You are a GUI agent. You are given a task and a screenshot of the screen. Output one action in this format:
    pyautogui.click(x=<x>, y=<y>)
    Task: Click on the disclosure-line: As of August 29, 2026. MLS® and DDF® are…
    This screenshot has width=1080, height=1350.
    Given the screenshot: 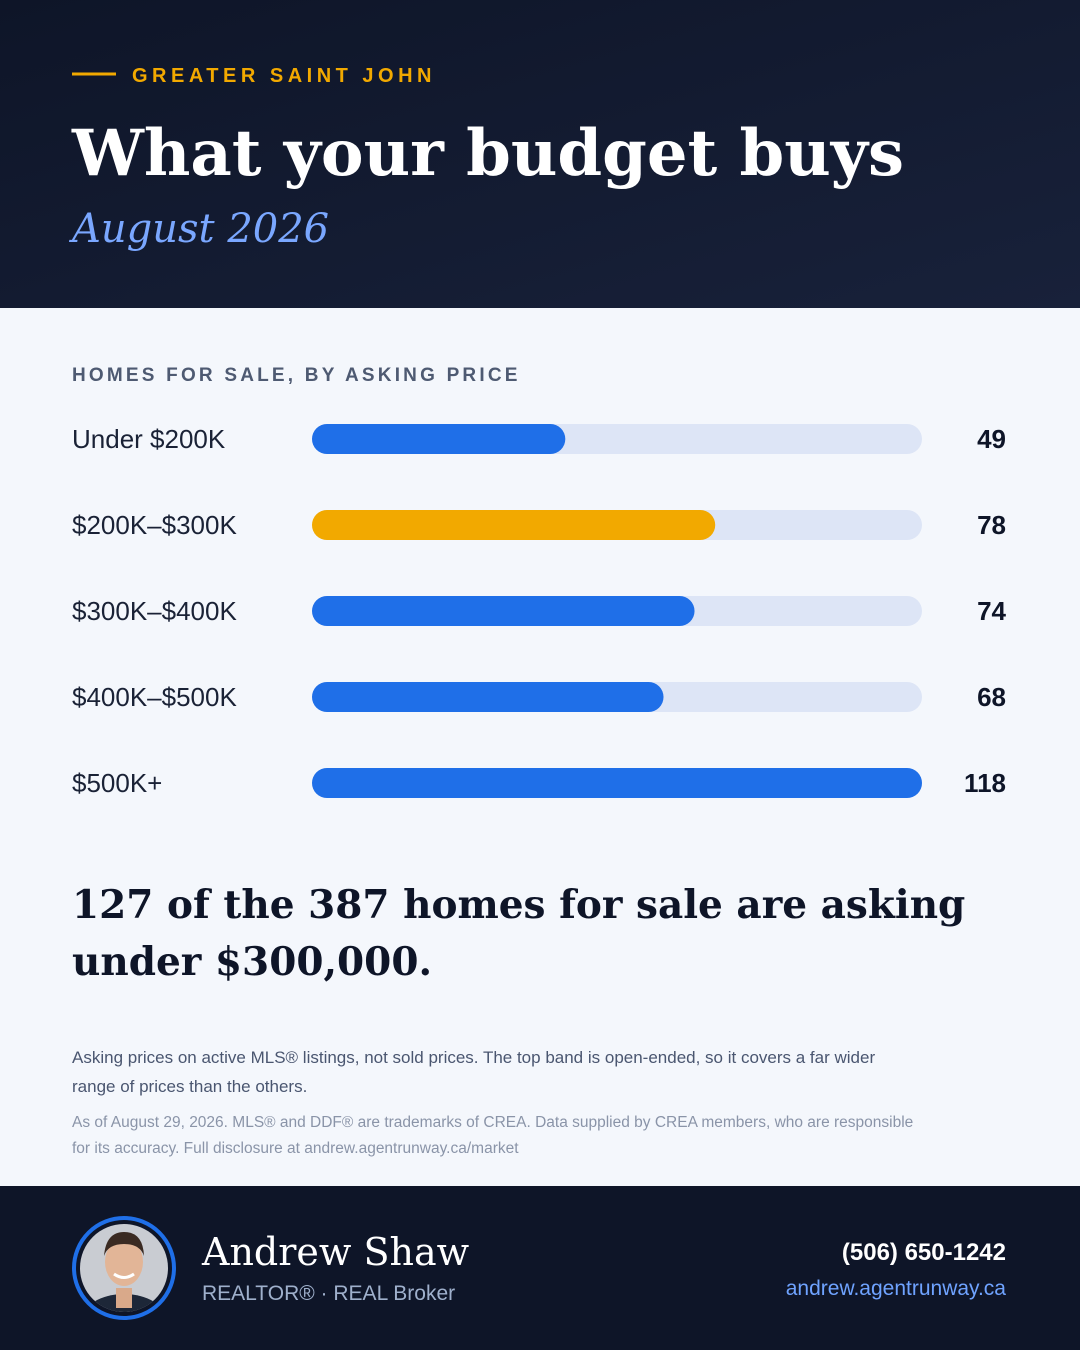 What is the action you would take?
    pyautogui.click(x=492, y=1122)
    